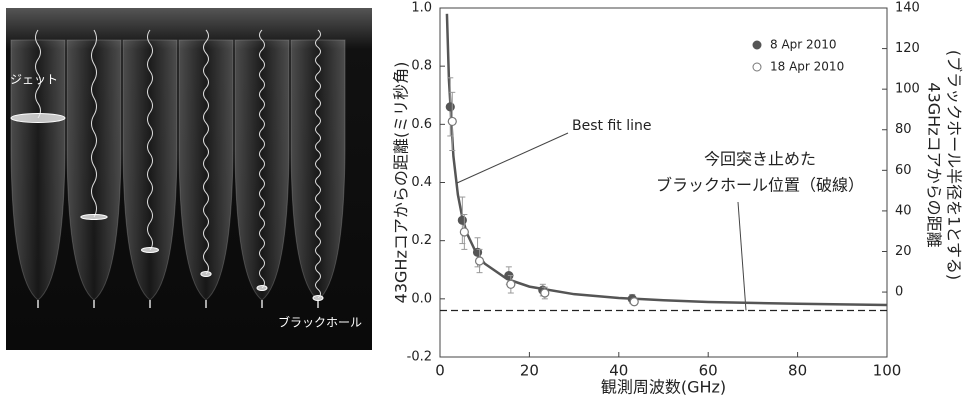 The height and width of the screenshot is (407, 971). What do you see at coordinates (708, 371) in the screenshot?
I see `x-tick-label: 60` at bounding box center [708, 371].